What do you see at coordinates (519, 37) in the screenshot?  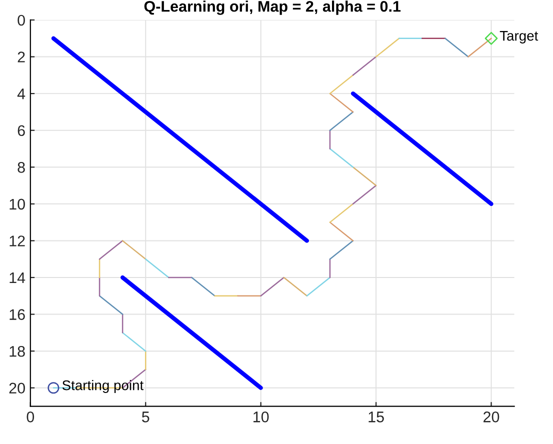 I see `annotation: Target` at bounding box center [519, 37].